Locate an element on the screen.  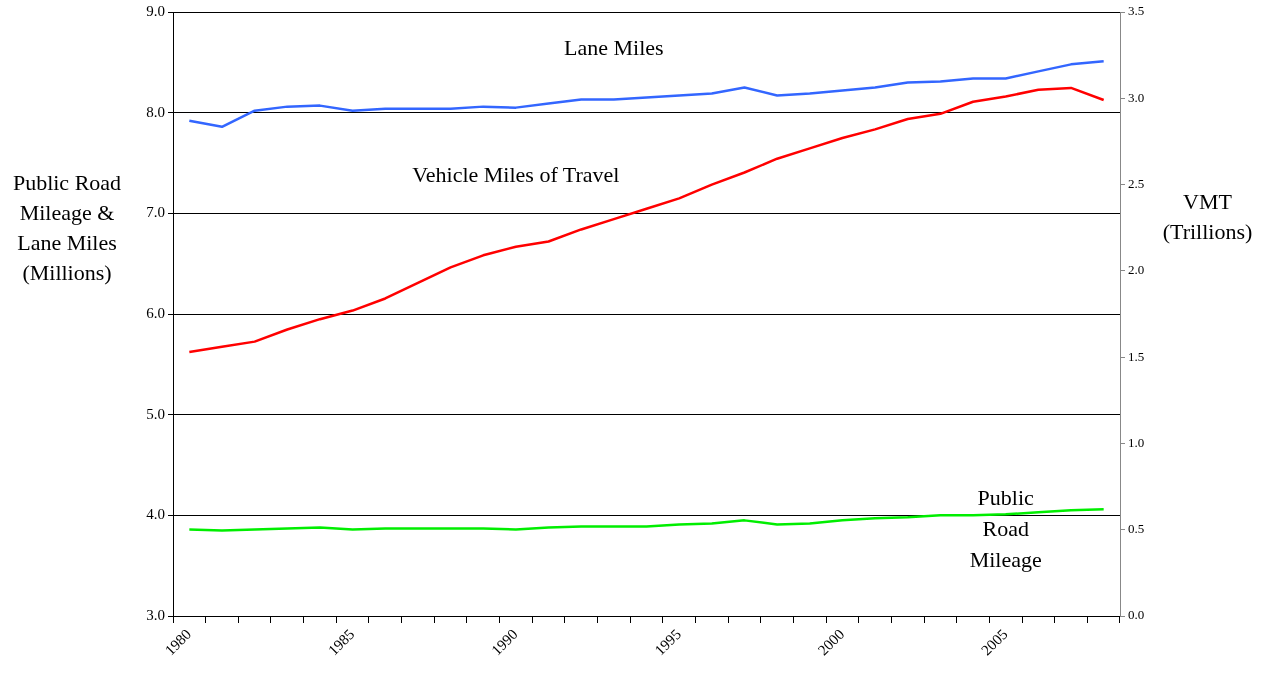
y2-tick-label: 0.0 is located at coordinates (1136, 615).